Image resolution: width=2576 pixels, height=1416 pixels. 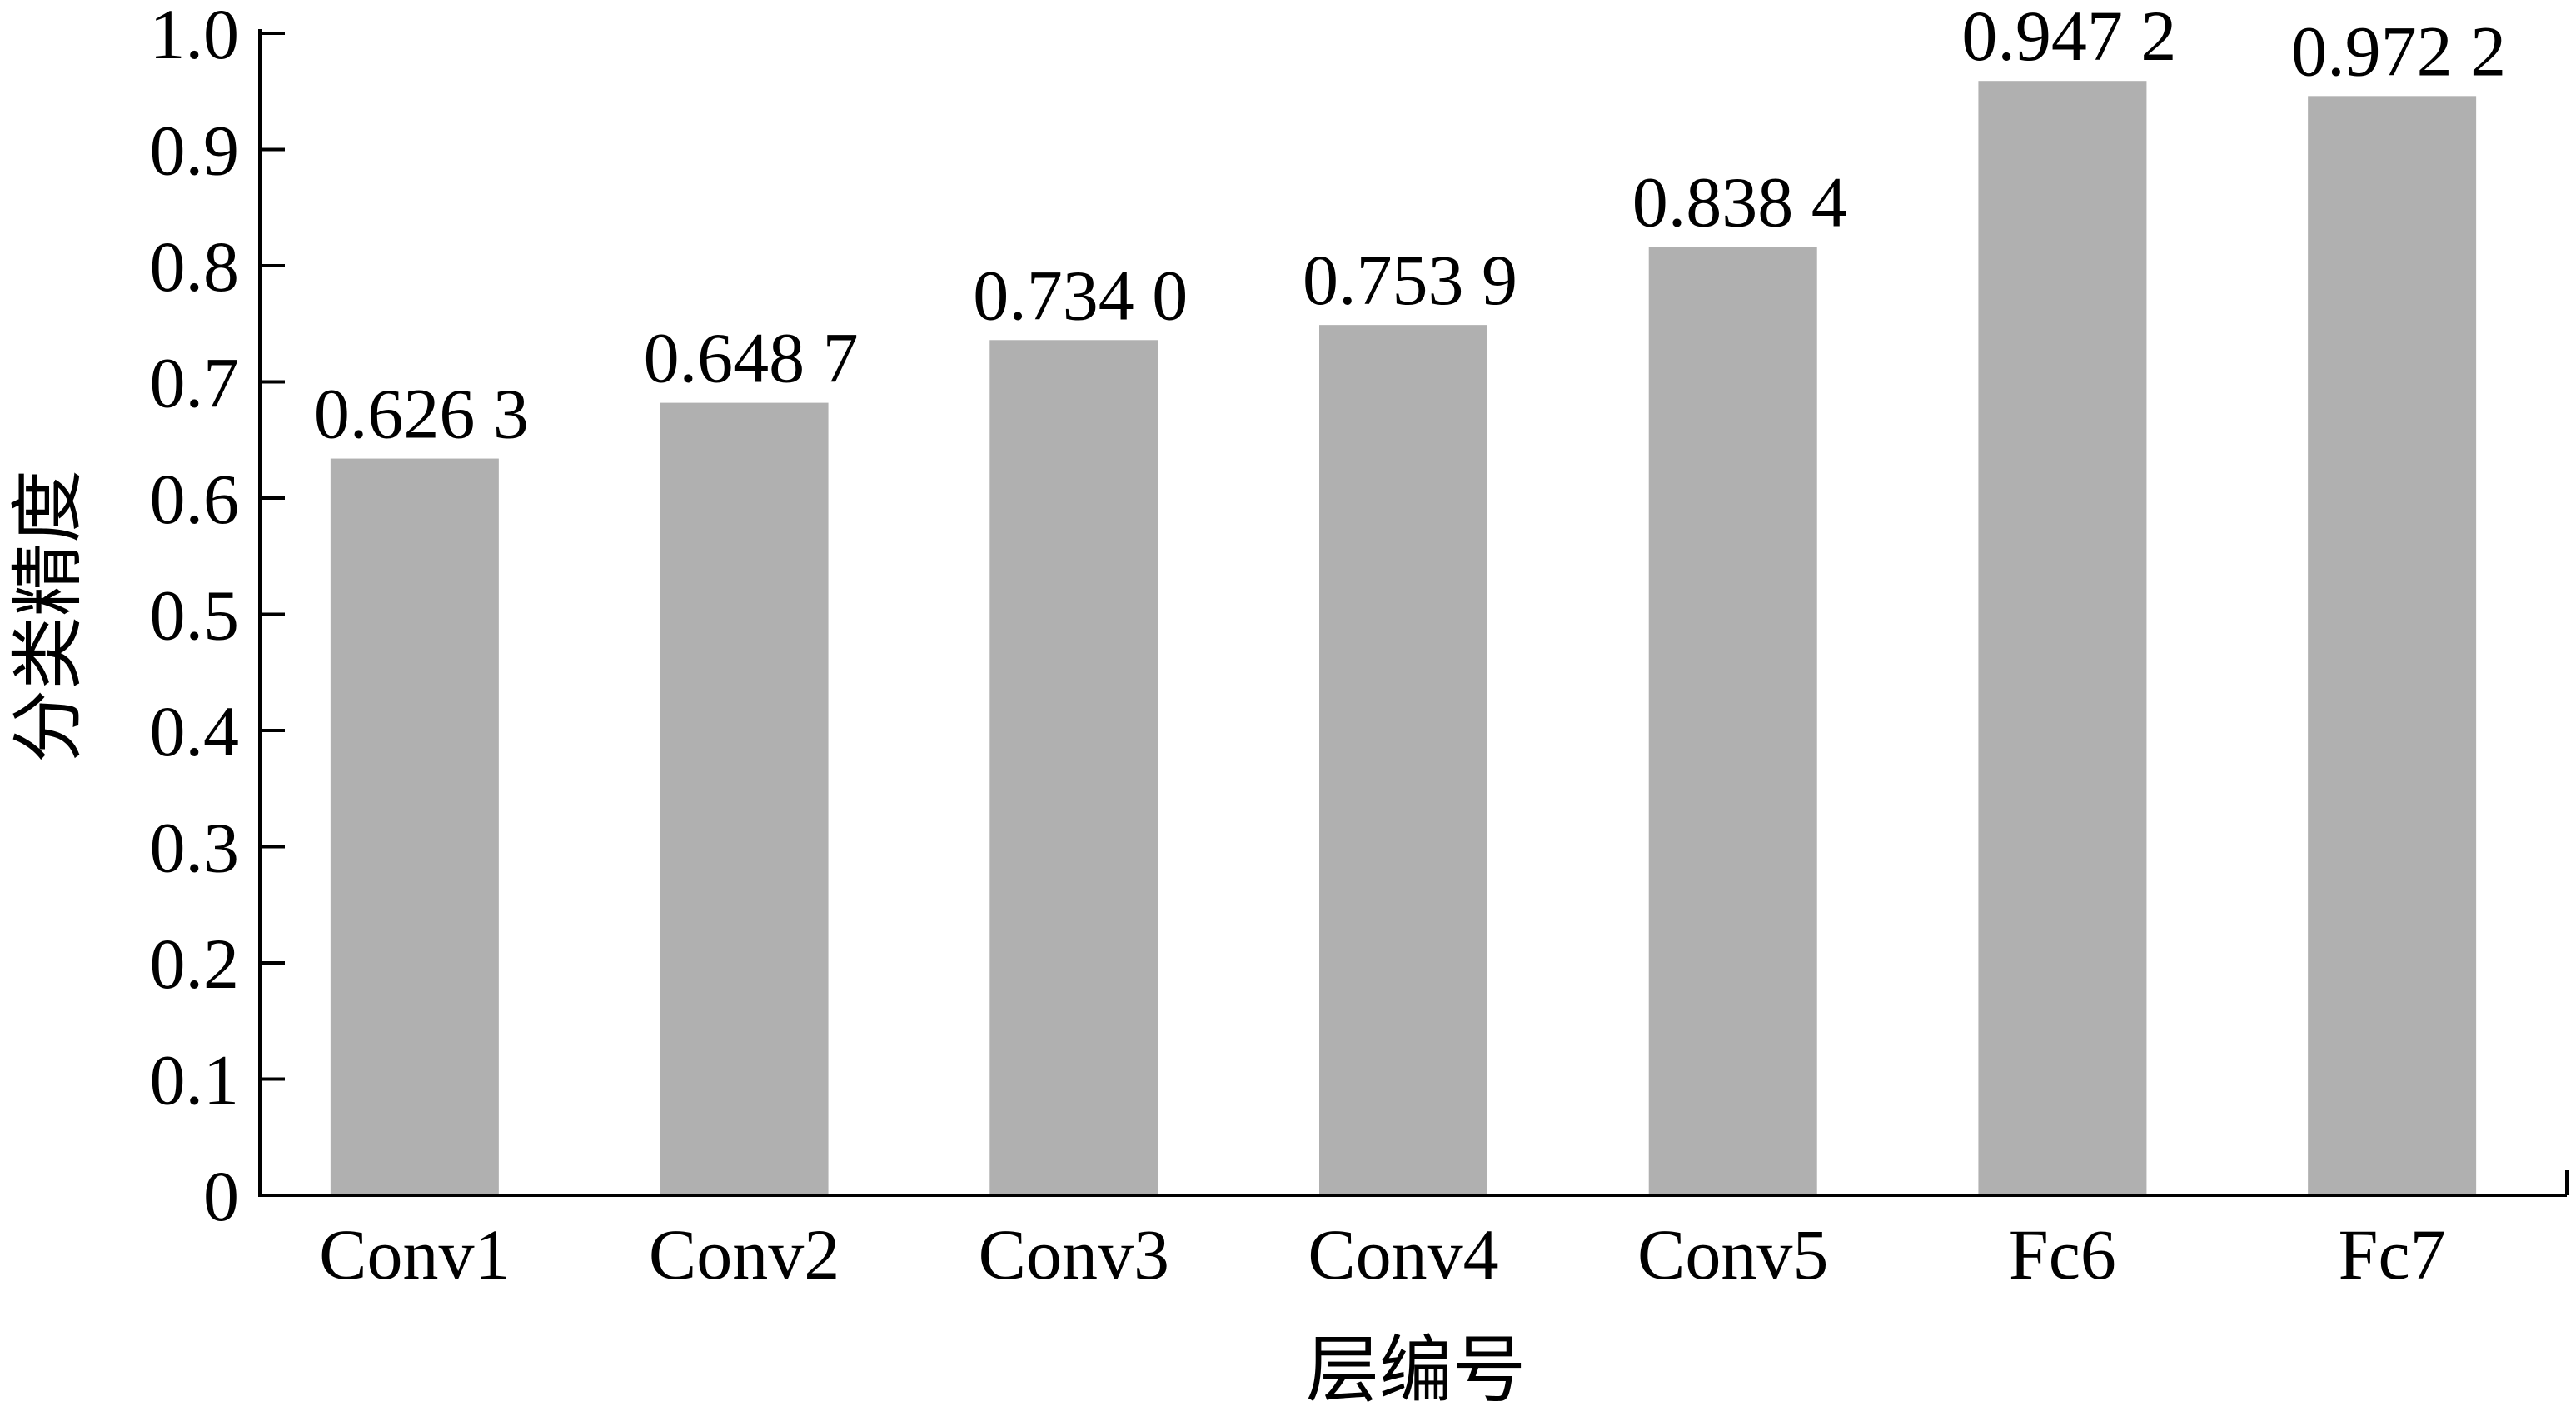 What do you see at coordinates (414, 826) in the screenshot?
I see `bar-conv1` at bounding box center [414, 826].